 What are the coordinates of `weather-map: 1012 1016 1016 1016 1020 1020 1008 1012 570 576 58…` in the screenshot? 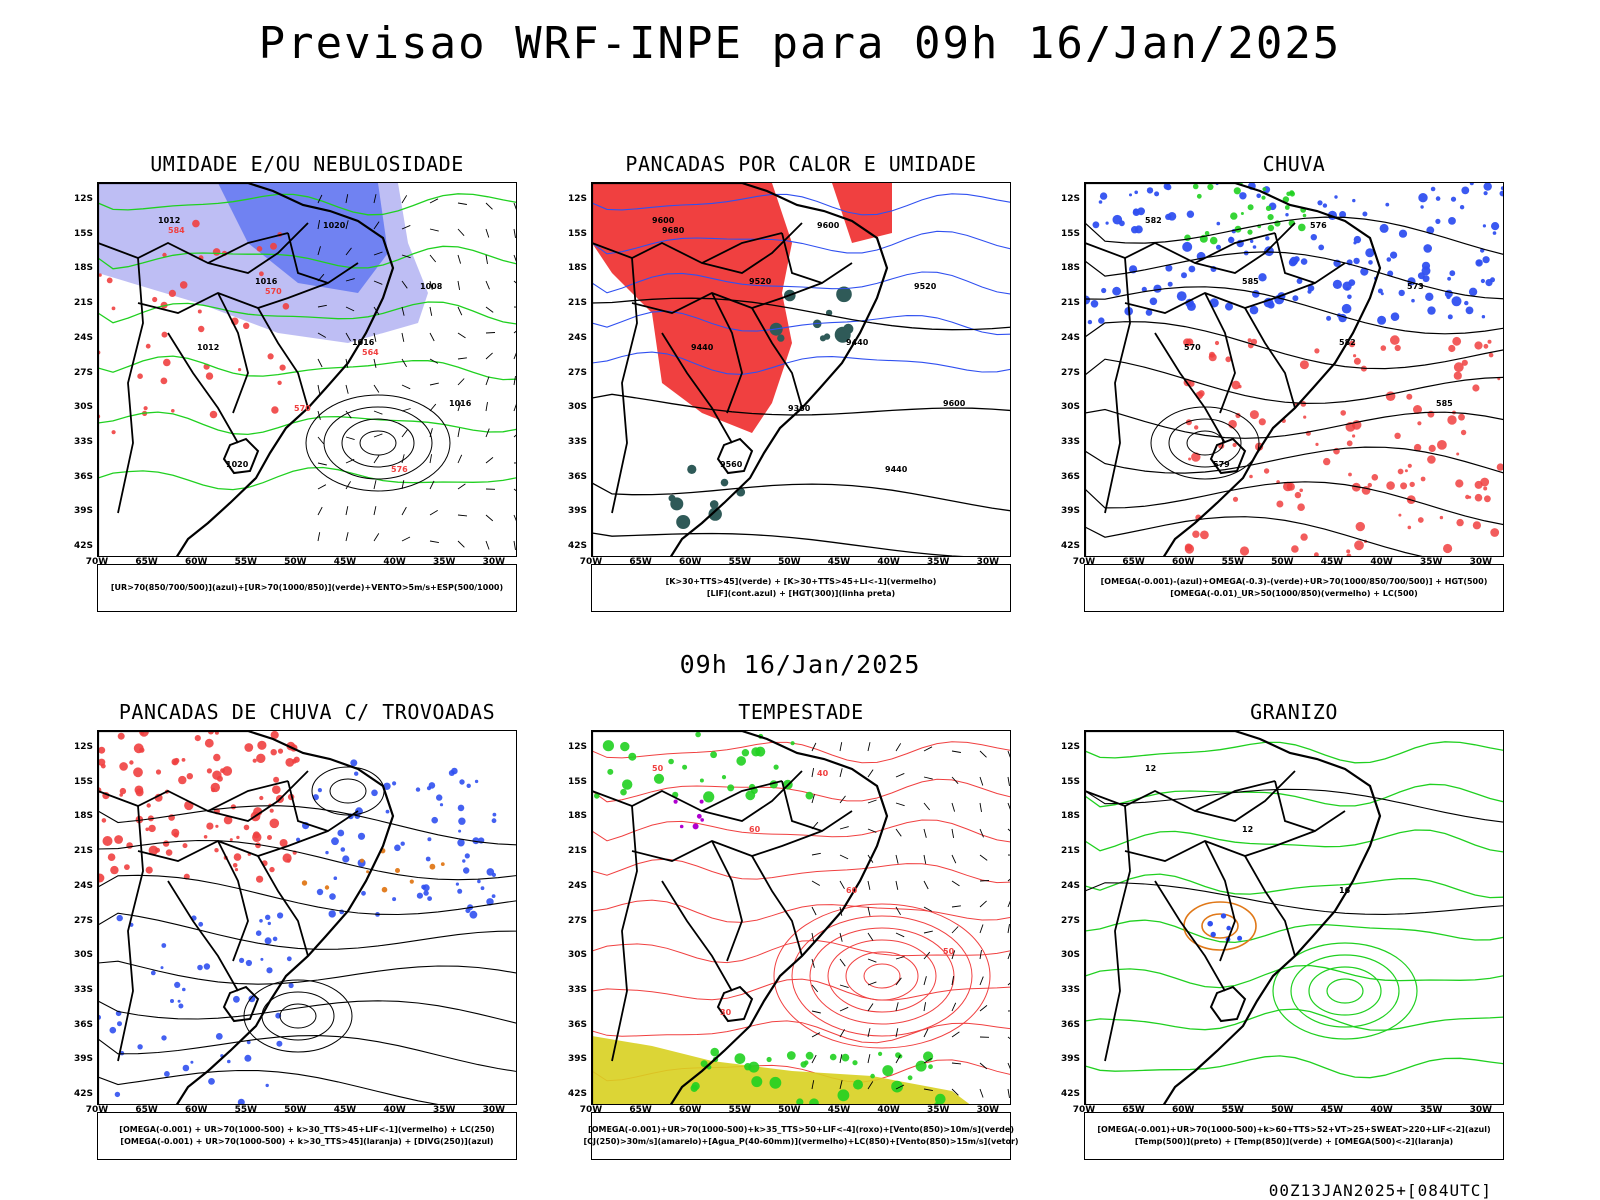 It's located at (307, 369).